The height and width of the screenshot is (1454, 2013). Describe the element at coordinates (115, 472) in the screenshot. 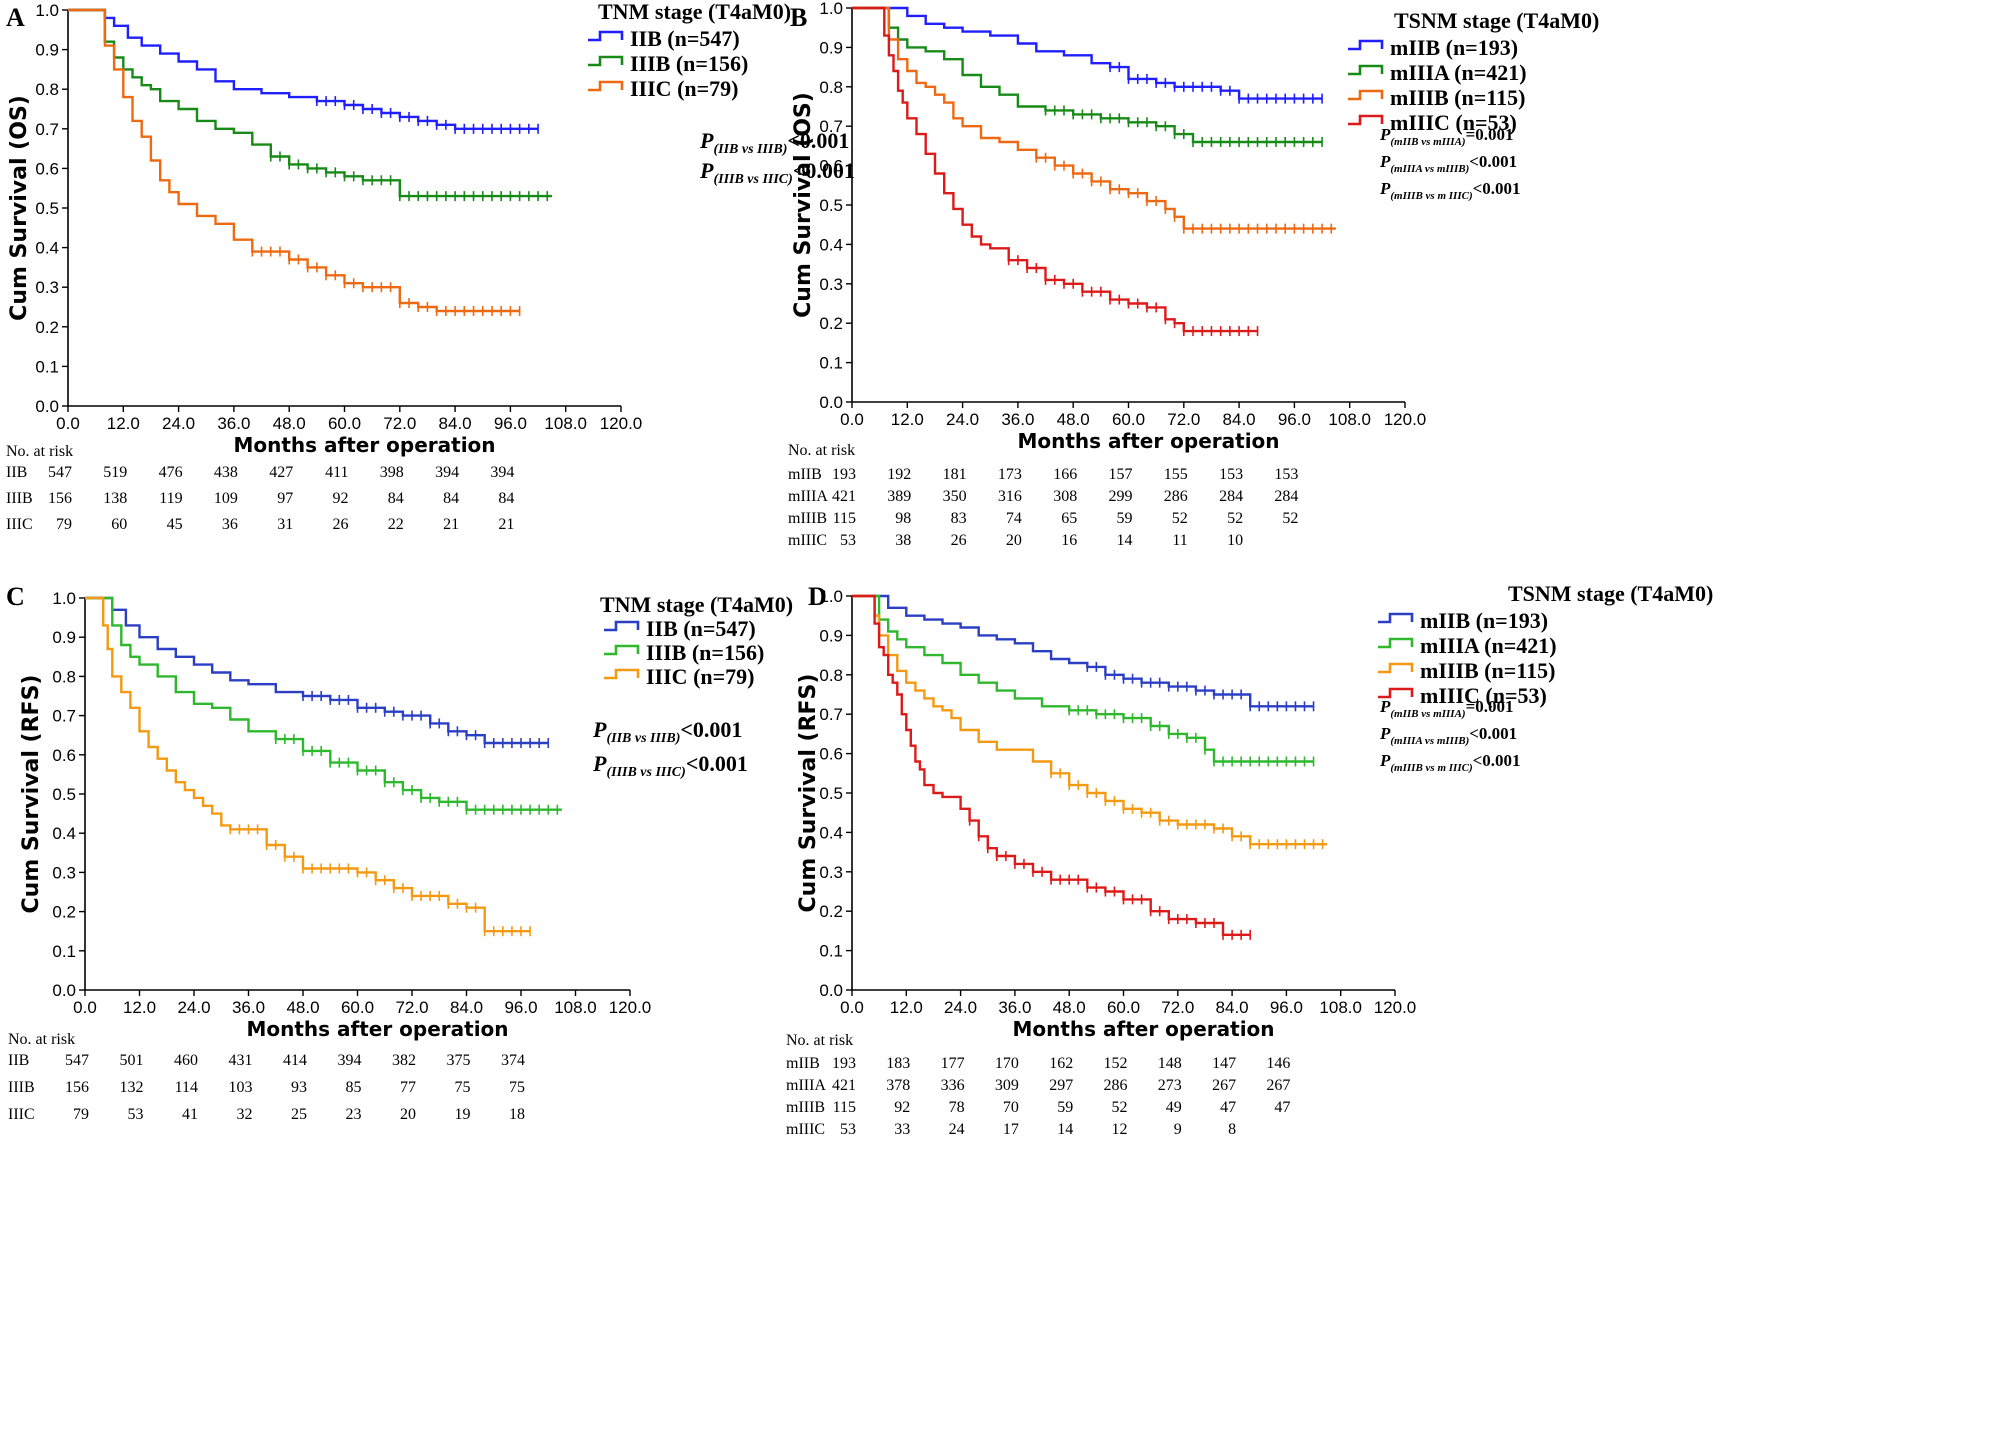

I see `risk-count: 519` at that location.